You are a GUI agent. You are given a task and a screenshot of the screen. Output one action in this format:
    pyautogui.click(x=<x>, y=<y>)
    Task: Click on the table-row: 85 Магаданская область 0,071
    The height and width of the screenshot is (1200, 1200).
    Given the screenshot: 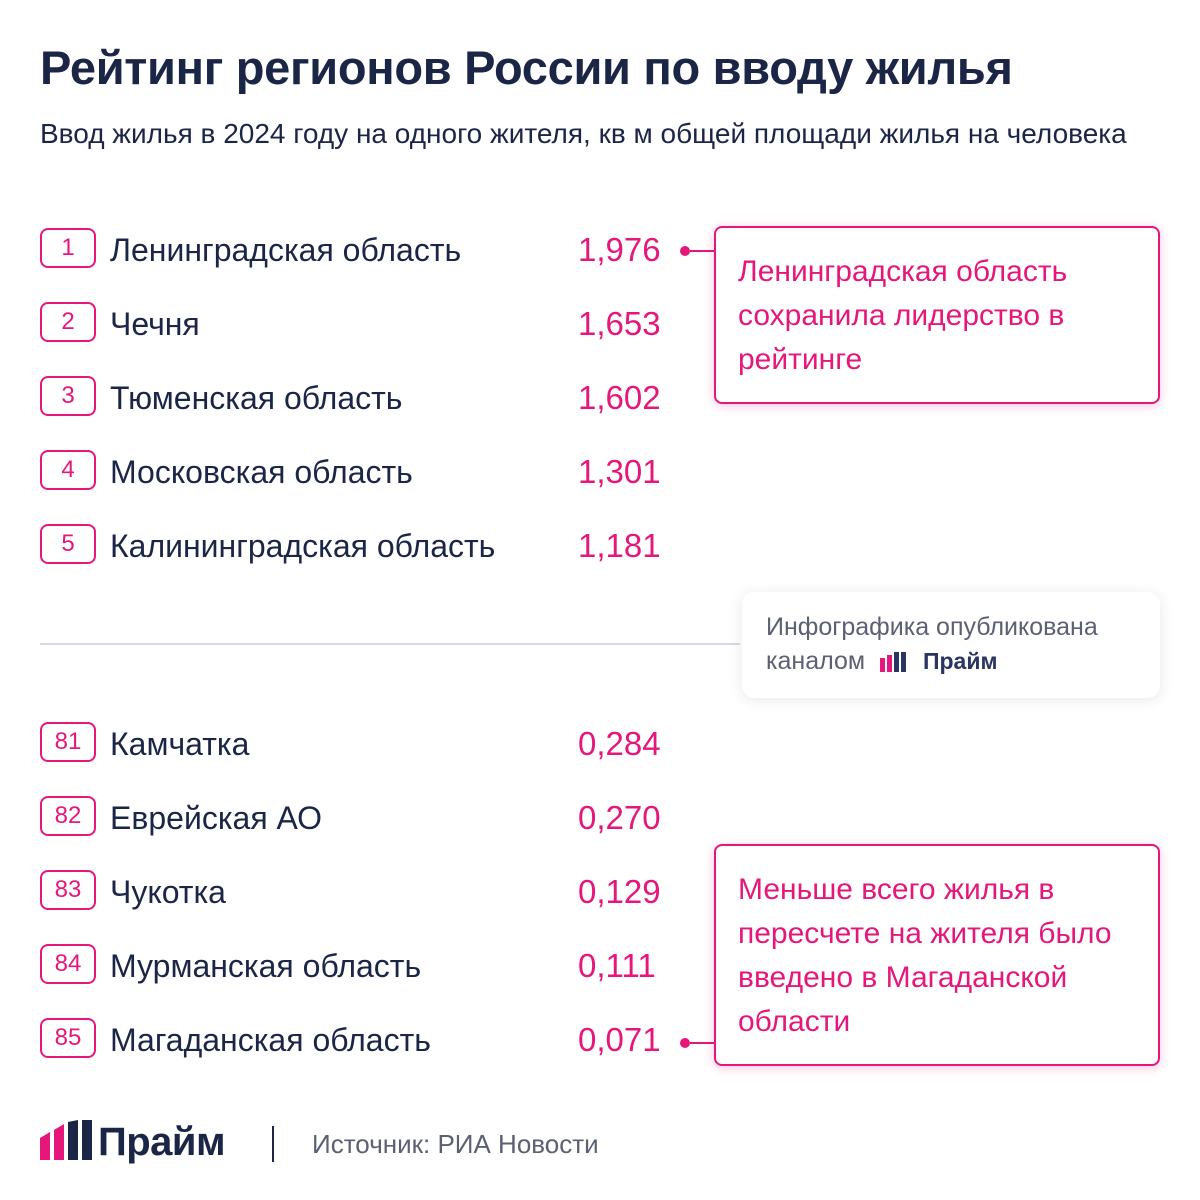 What is the action you would take?
    pyautogui.click(x=360, y=1040)
    